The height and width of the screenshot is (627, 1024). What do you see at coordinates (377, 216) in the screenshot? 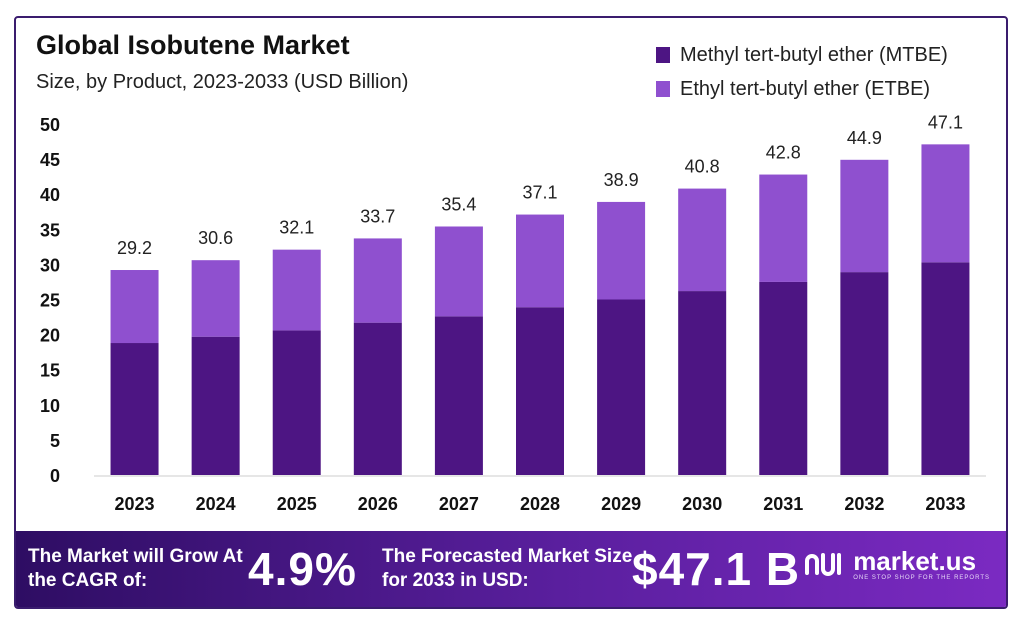
I see `bar-total-label: 33.7` at bounding box center [377, 216].